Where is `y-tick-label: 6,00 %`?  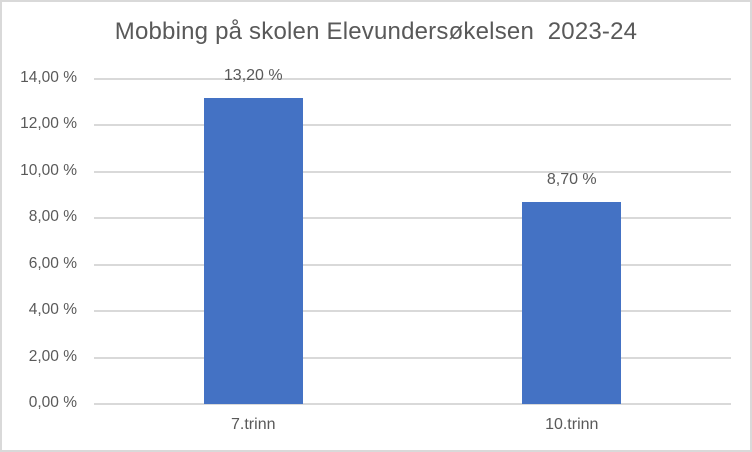
y-tick-label: 6,00 % is located at coordinates (52, 263).